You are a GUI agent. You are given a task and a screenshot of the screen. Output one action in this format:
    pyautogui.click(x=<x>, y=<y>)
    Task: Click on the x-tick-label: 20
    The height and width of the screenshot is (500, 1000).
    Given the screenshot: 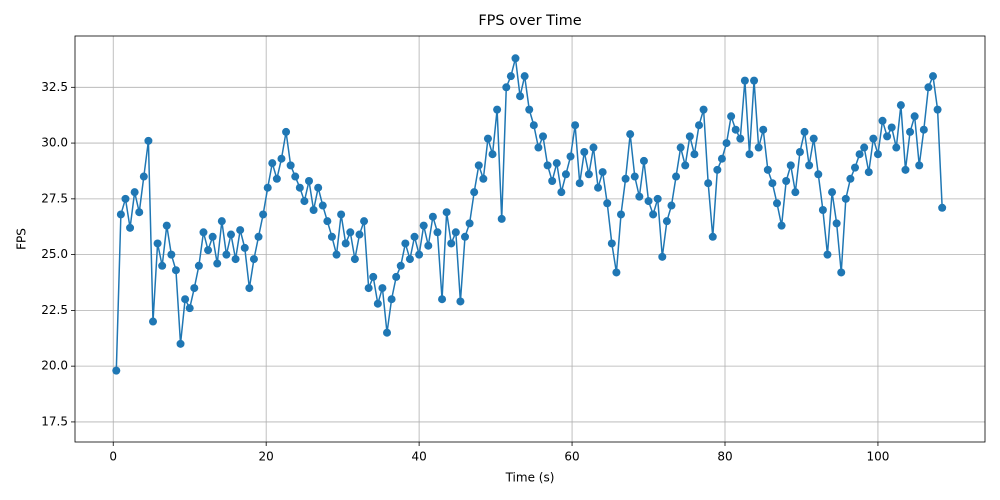 What is the action you would take?
    pyautogui.click(x=266, y=457)
    